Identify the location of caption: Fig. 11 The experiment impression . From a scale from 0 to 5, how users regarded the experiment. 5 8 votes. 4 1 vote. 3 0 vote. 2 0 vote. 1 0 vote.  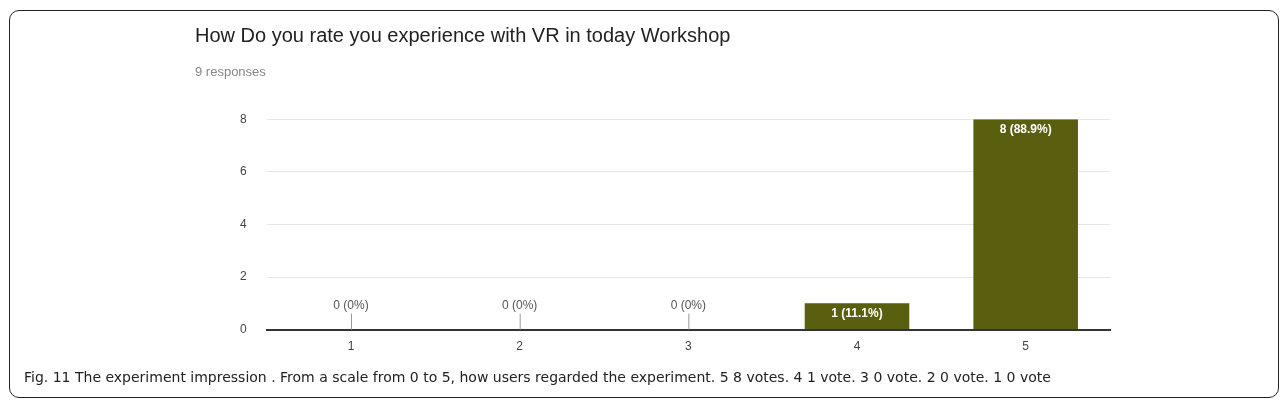
(537, 377).